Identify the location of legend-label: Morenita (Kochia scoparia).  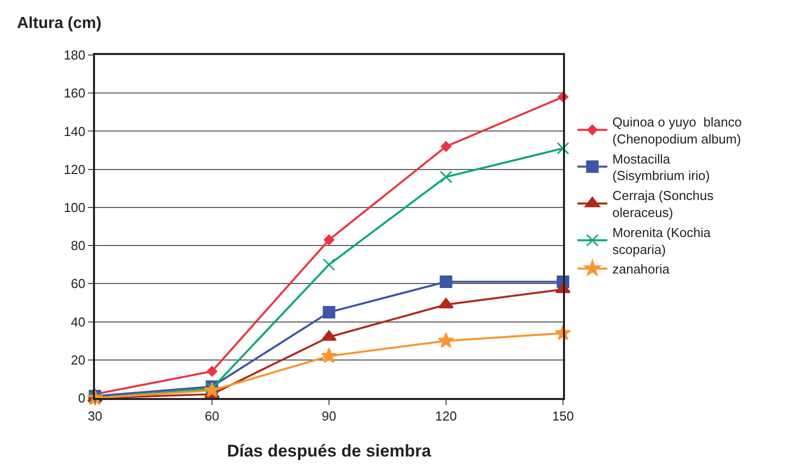
(662, 240).